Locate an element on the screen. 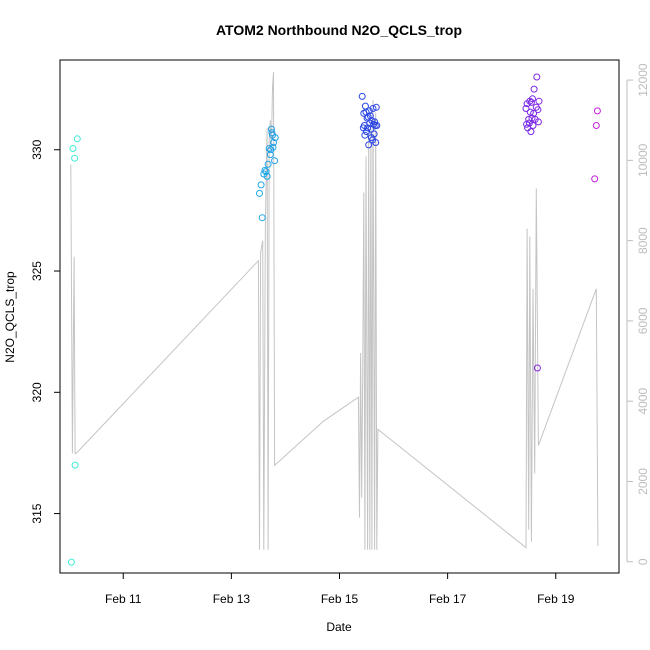  x-tick-label: Feb 19 is located at coordinates (556, 599).